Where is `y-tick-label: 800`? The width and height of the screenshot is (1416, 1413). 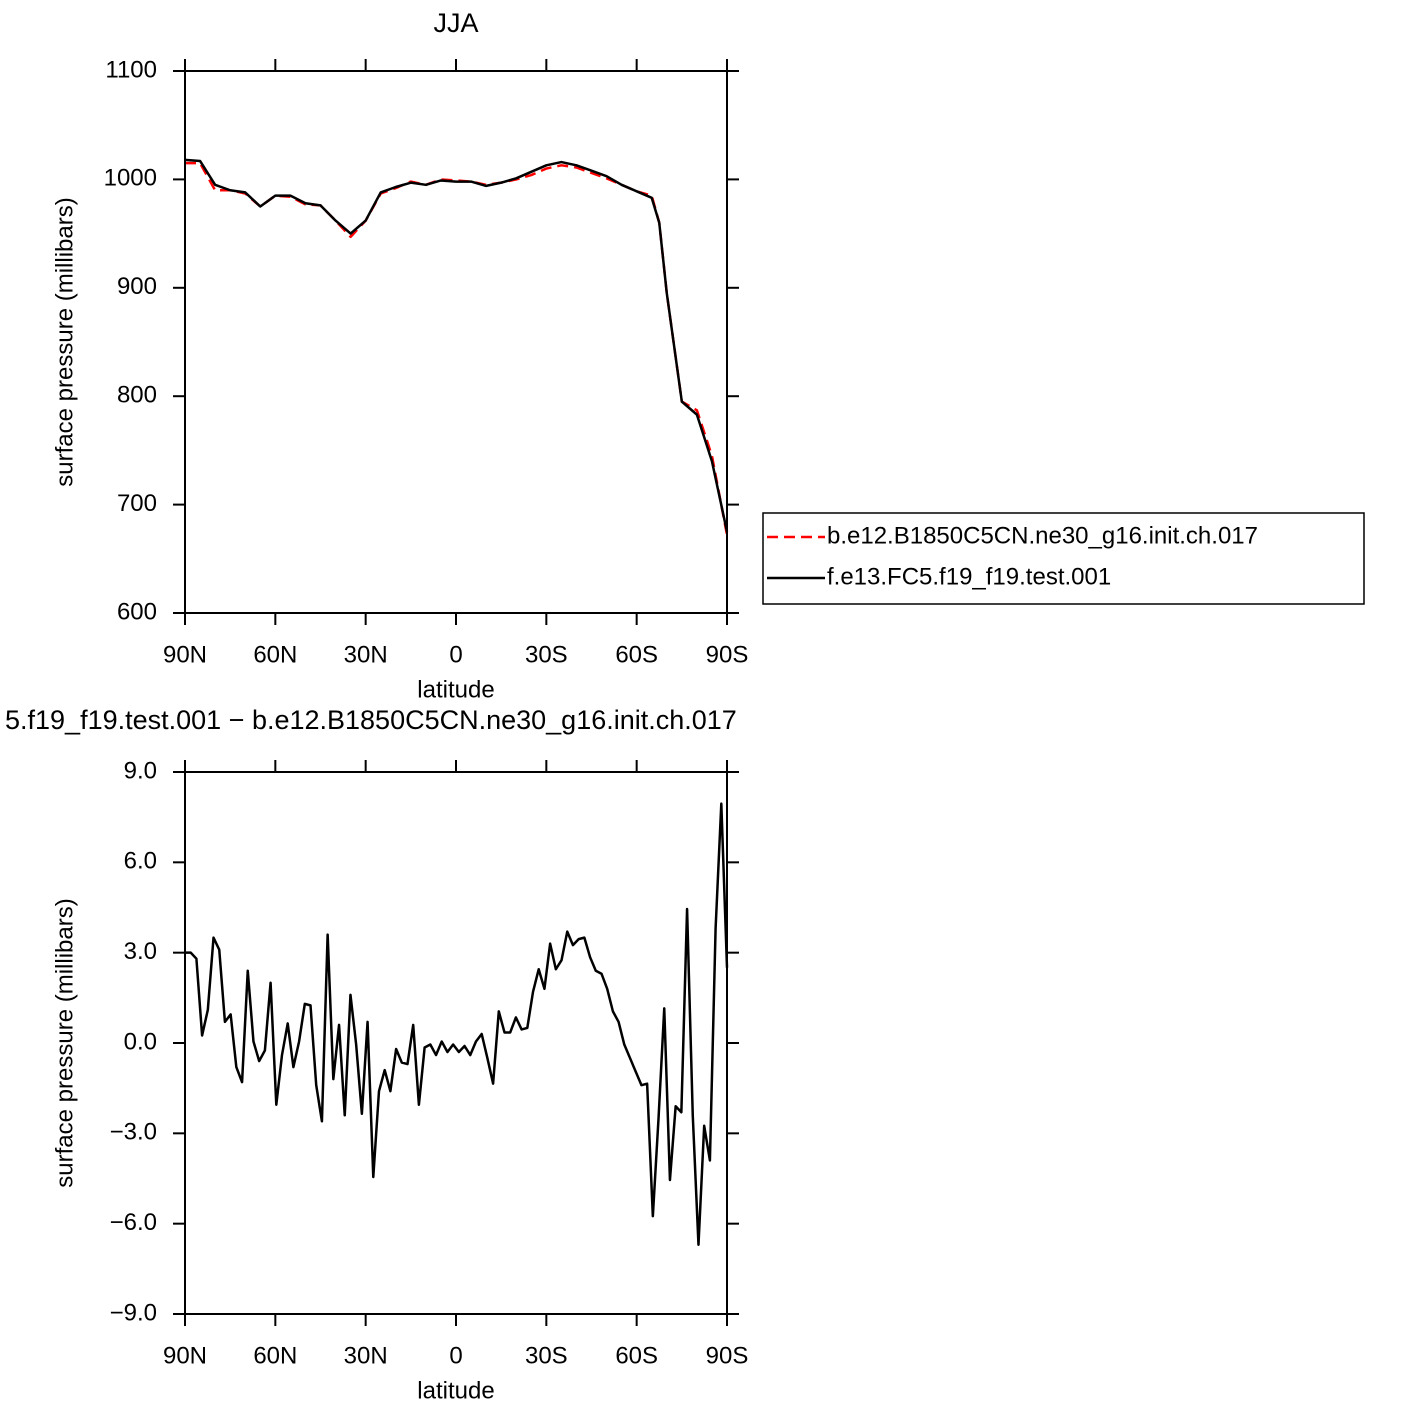 y-tick-label: 800 is located at coordinates (137, 395).